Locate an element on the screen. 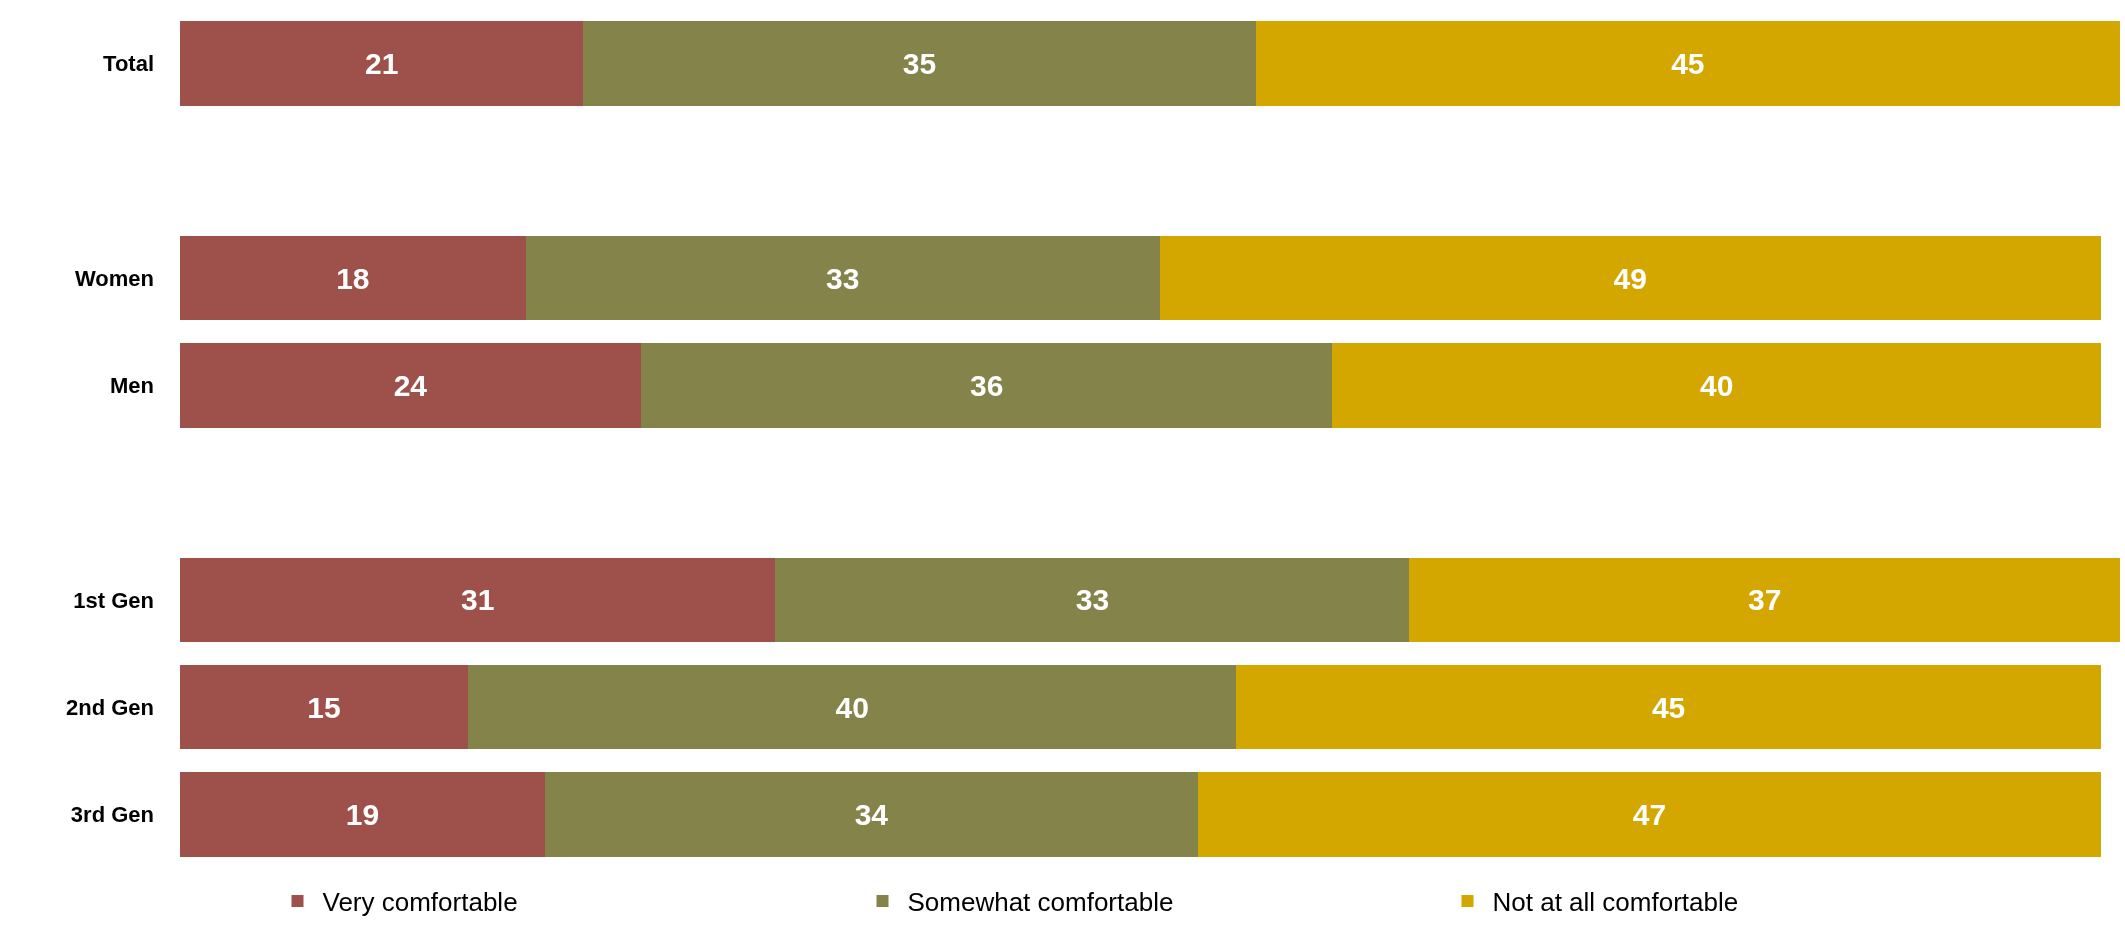 The width and height of the screenshot is (2125, 929). data-label: 34 is located at coordinates (871, 814).